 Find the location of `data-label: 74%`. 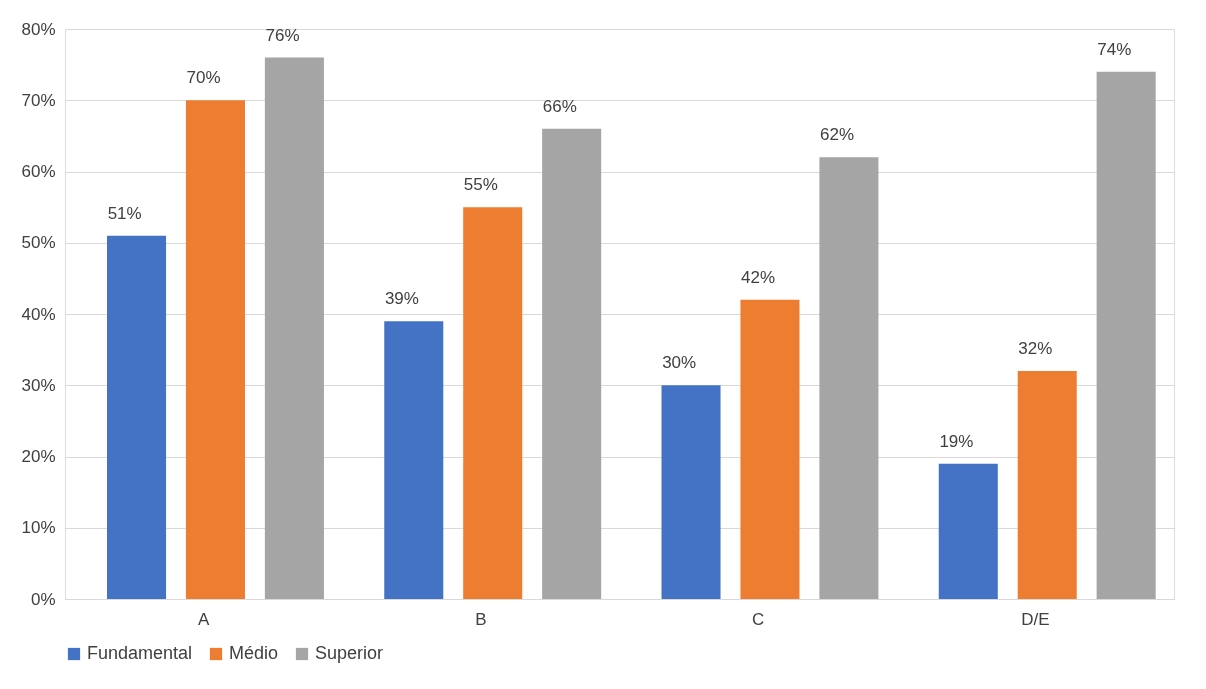

data-label: 74% is located at coordinates (1114, 49).